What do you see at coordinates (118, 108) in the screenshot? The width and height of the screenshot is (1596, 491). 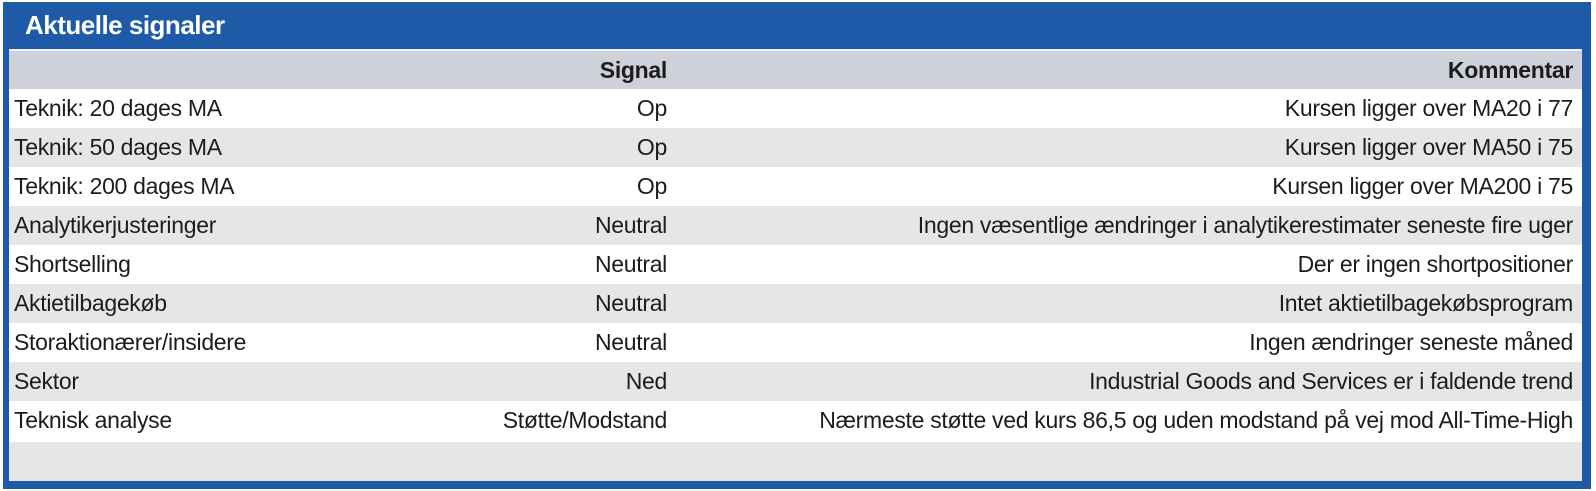 I see `row-label: Teknik: 20 dages MA` at bounding box center [118, 108].